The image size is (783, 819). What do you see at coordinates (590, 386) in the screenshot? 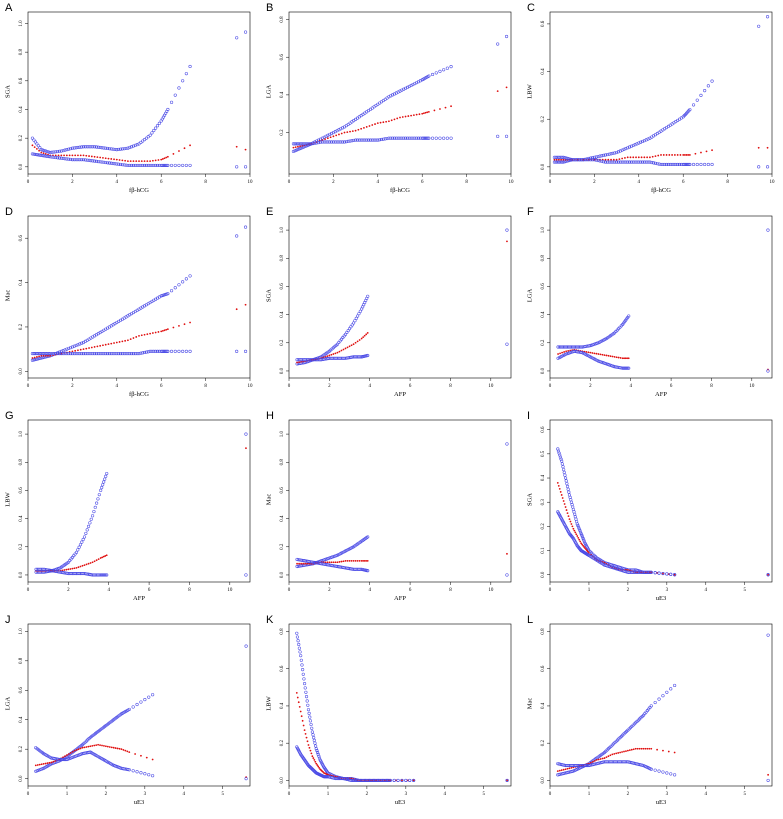
I see `x-tick-label: 2` at bounding box center [590, 386].